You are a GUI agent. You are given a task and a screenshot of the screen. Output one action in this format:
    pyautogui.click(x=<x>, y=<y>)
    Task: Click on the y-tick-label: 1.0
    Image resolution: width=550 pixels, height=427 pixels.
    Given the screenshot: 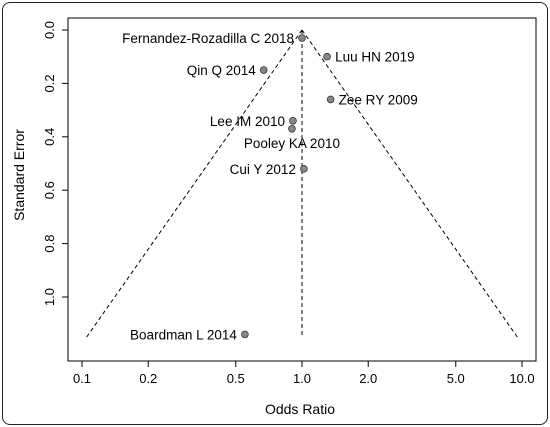 What is the action you would take?
    pyautogui.click(x=49, y=297)
    